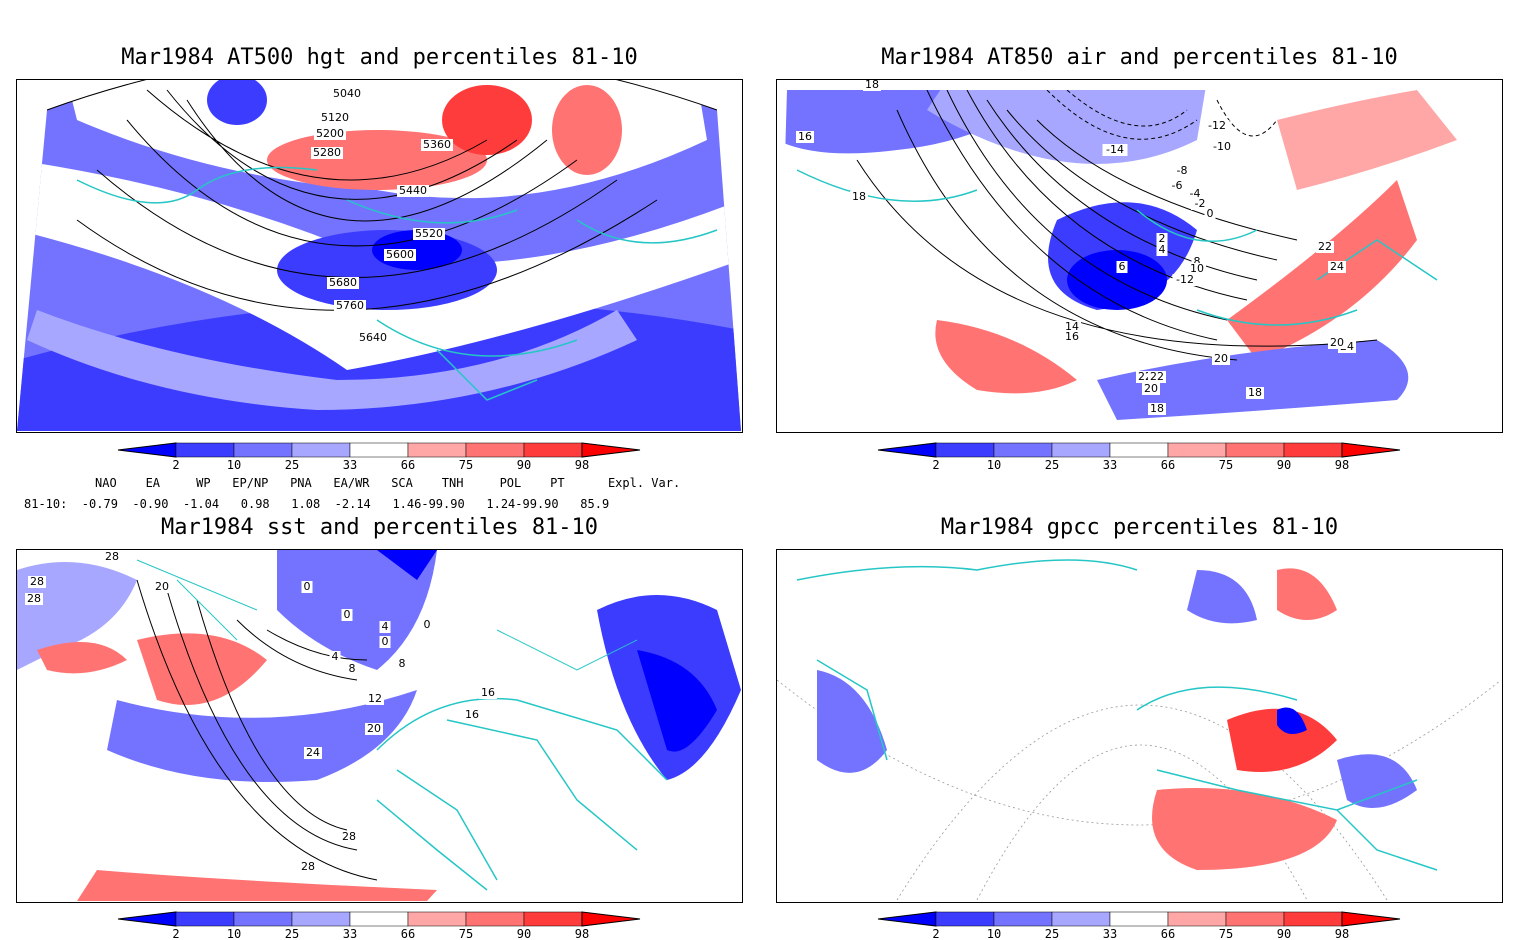 The height and width of the screenshot is (940, 1520). What do you see at coordinates (1162, 115) in the screenshot?
I see `temperature-contours-dashed` at bounding box center [1162, 115].